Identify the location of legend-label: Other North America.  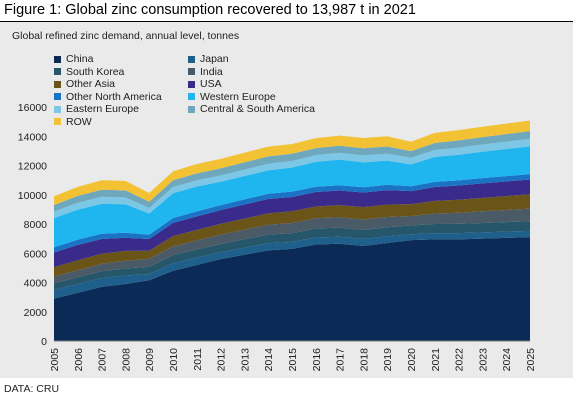
(114, 96).